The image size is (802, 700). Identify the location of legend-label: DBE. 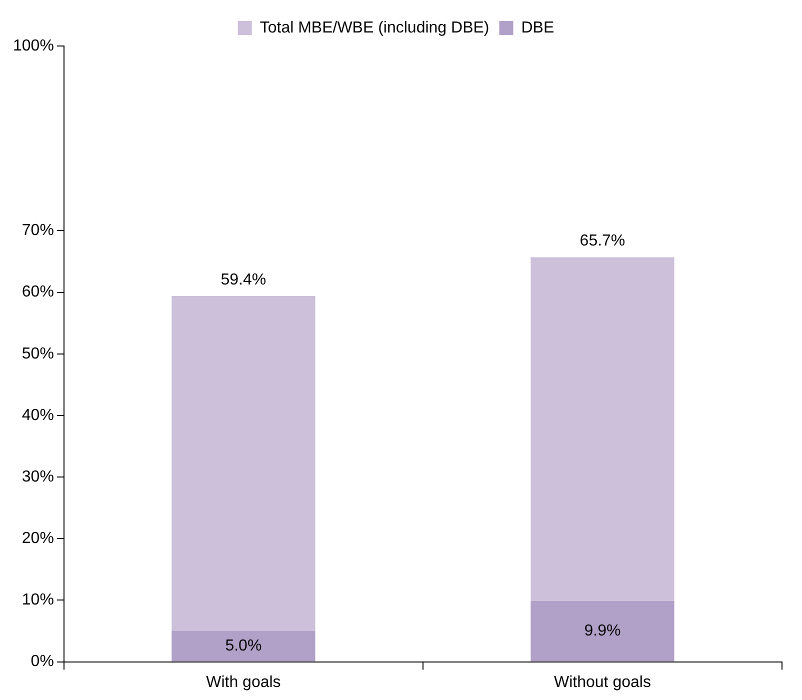
(537, 27).